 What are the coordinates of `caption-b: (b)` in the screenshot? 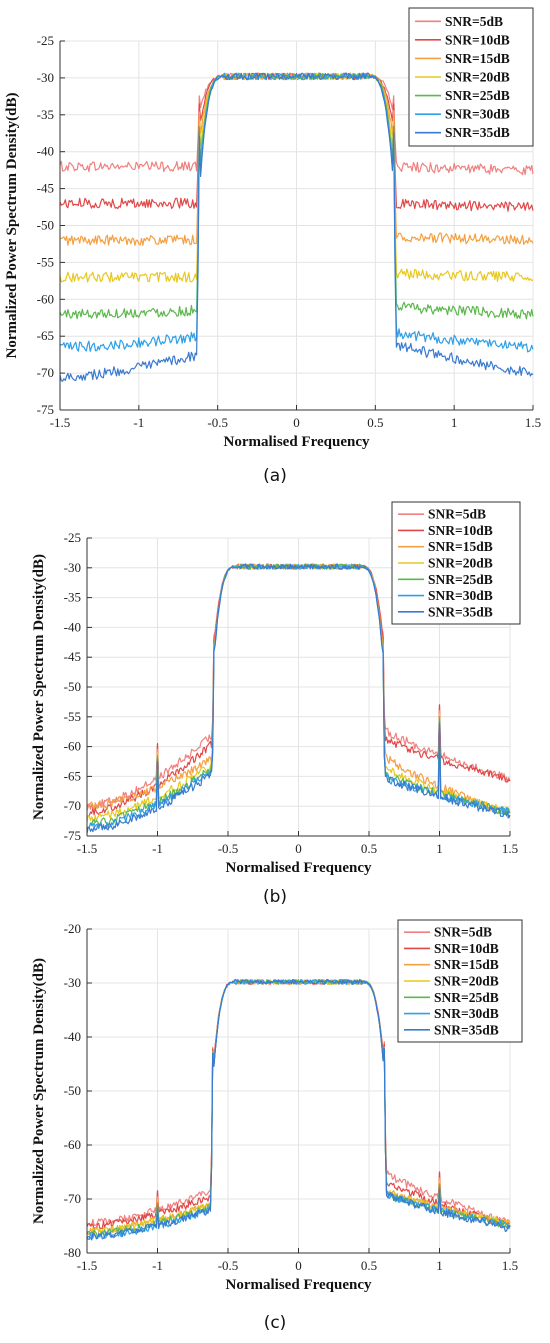 It's located at (275, 897).